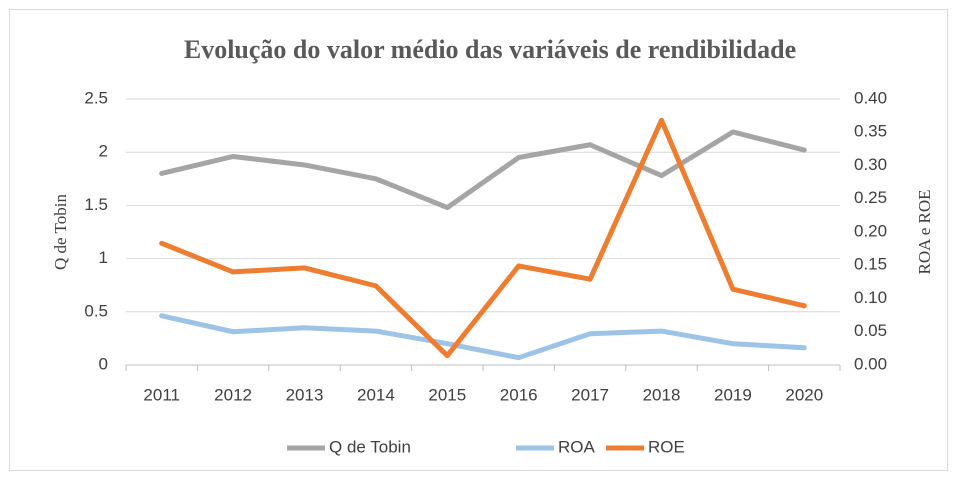 The height and width of the screenshot is (480, 957). I want to click on y2-tick-label: 0.00, so click(870, 363).